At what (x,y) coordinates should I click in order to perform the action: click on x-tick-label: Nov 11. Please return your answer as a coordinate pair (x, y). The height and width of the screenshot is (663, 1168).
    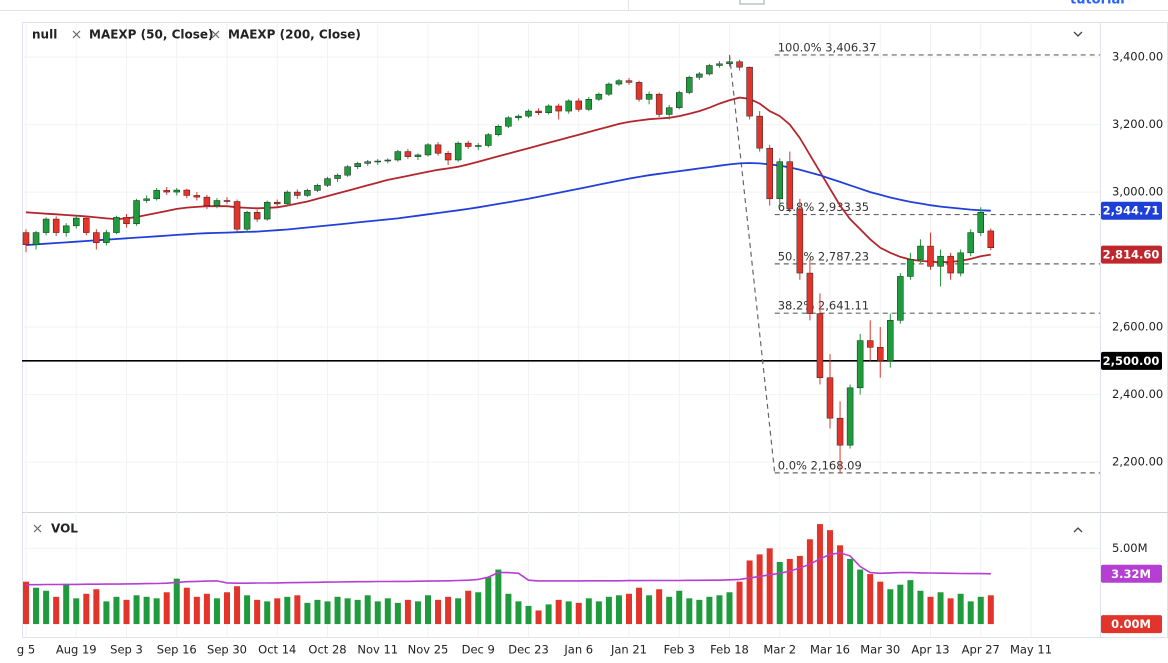
    Looking at the image, I should click on (377, 650).